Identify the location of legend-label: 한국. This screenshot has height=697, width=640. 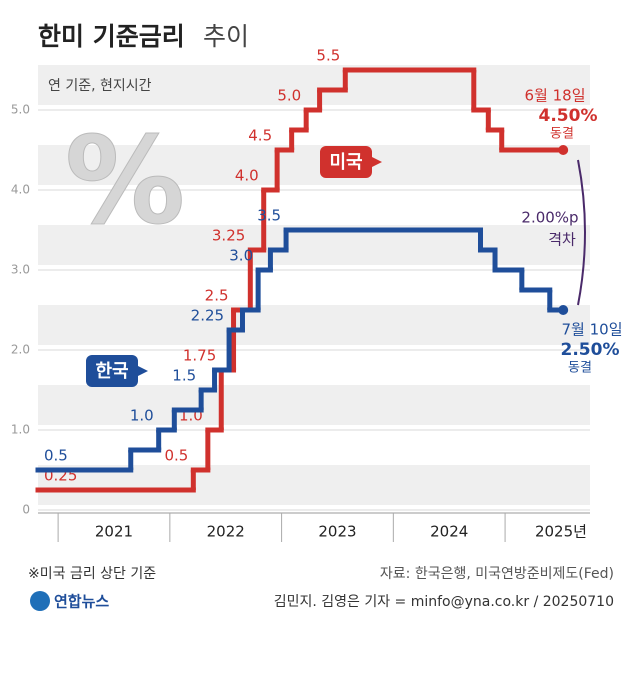
(111, 371).